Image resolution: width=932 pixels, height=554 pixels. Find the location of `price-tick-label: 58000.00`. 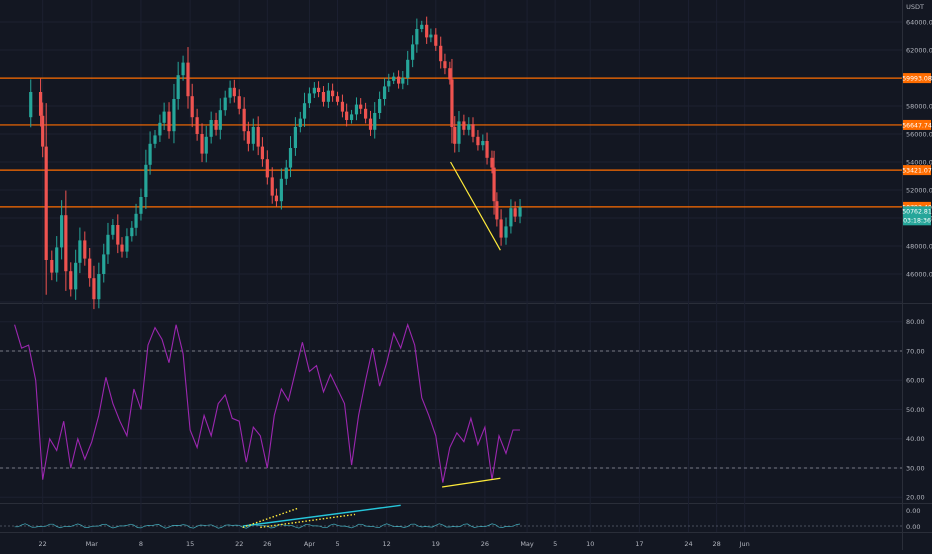

price-tick-label: 58000.00 is located at coordinates (919, 106).